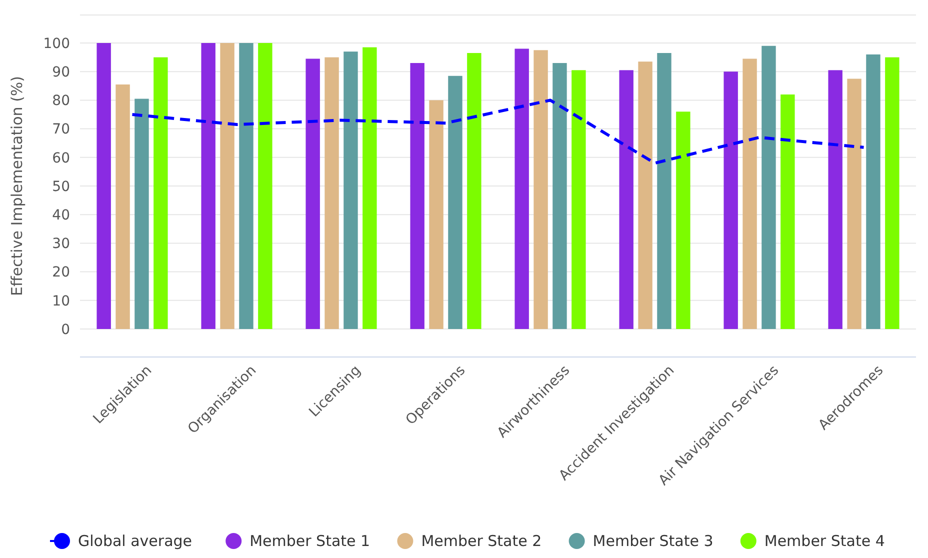 This screenshot has height=558, width=928. I want to click on y-tick-label: 20, so click(61, 272).